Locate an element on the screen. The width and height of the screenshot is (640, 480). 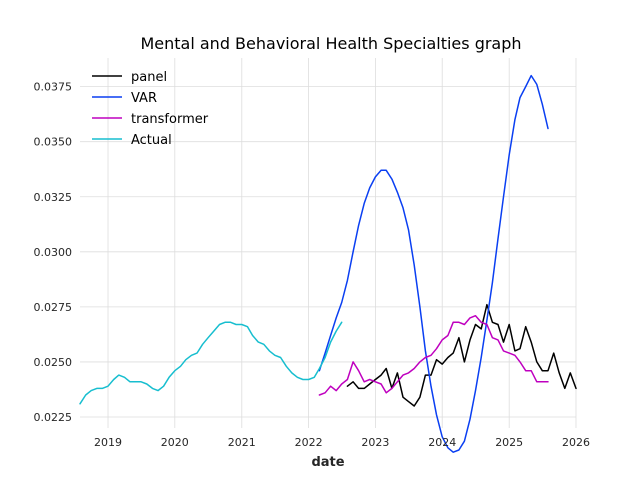
x-axis-label: date is located at coordinates (327, 462).